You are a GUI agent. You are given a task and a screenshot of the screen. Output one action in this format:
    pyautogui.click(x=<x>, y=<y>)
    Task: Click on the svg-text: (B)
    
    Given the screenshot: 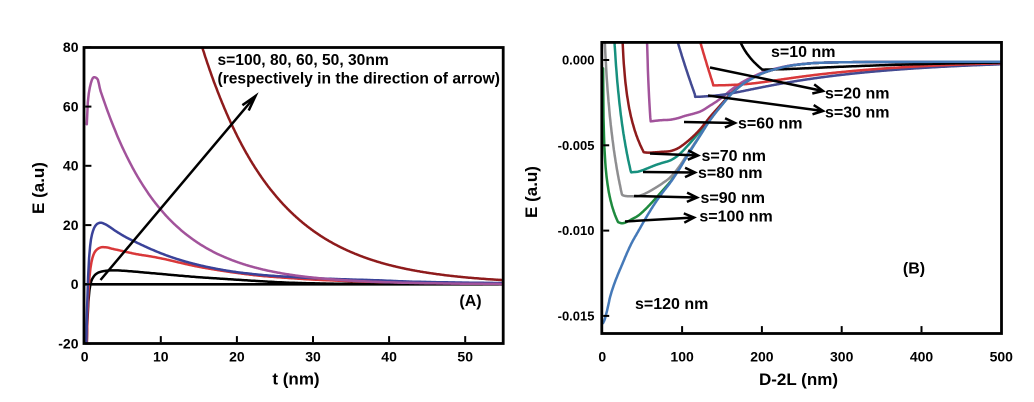 What is the action you would take?
    pyautogui.click(x=914, y=269)
    